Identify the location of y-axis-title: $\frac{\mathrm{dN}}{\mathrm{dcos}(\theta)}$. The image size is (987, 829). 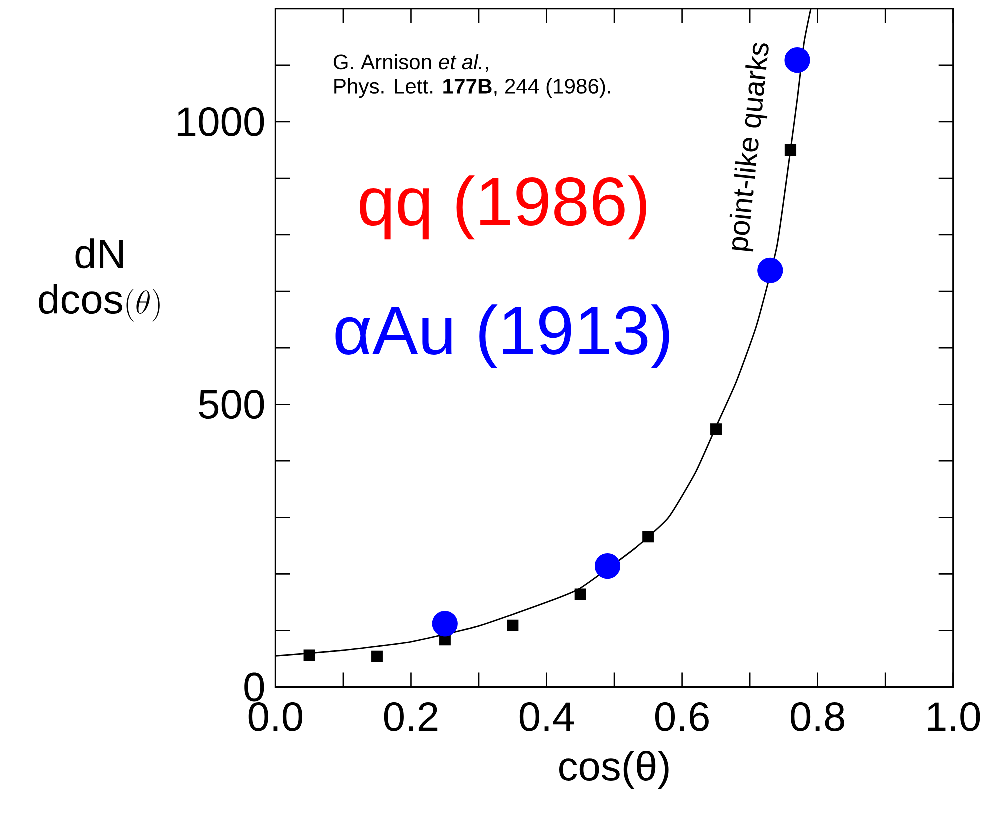
(100, 280).